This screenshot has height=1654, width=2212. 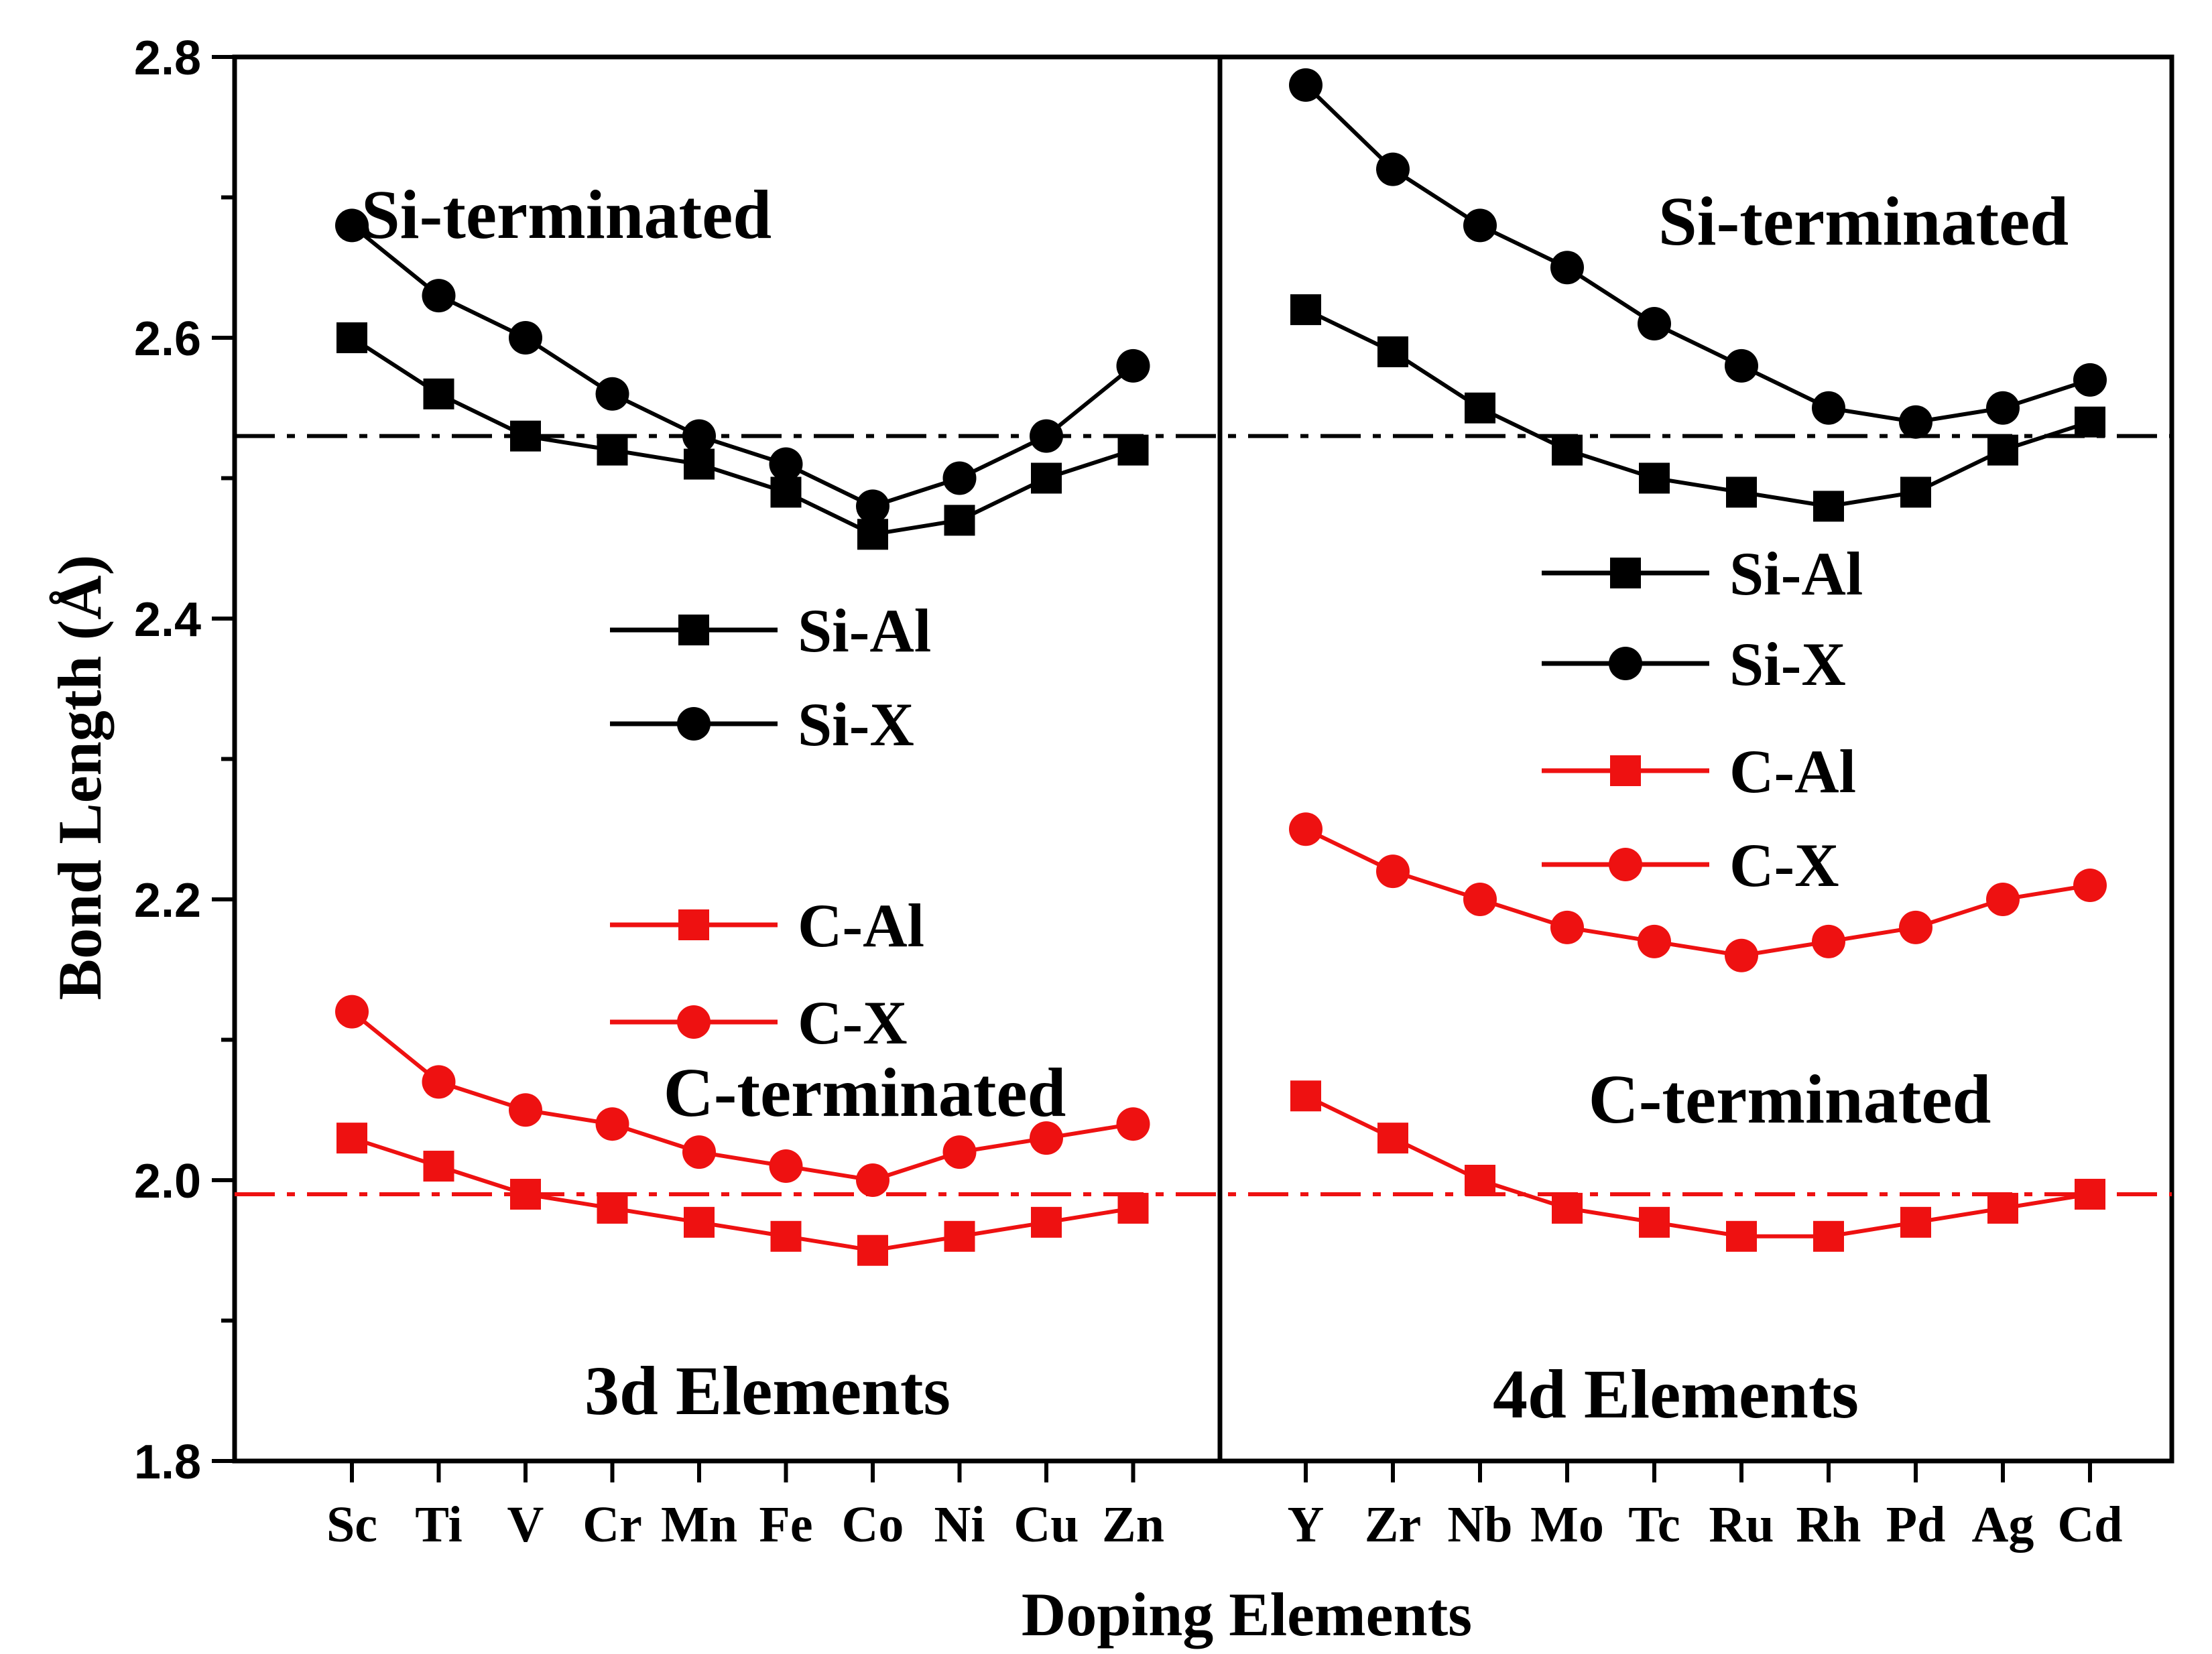 What do you see at coordinates (167, 620) in the screenshot?
I see `y-tick-label: 2.4` at bounding box center [167, 620].